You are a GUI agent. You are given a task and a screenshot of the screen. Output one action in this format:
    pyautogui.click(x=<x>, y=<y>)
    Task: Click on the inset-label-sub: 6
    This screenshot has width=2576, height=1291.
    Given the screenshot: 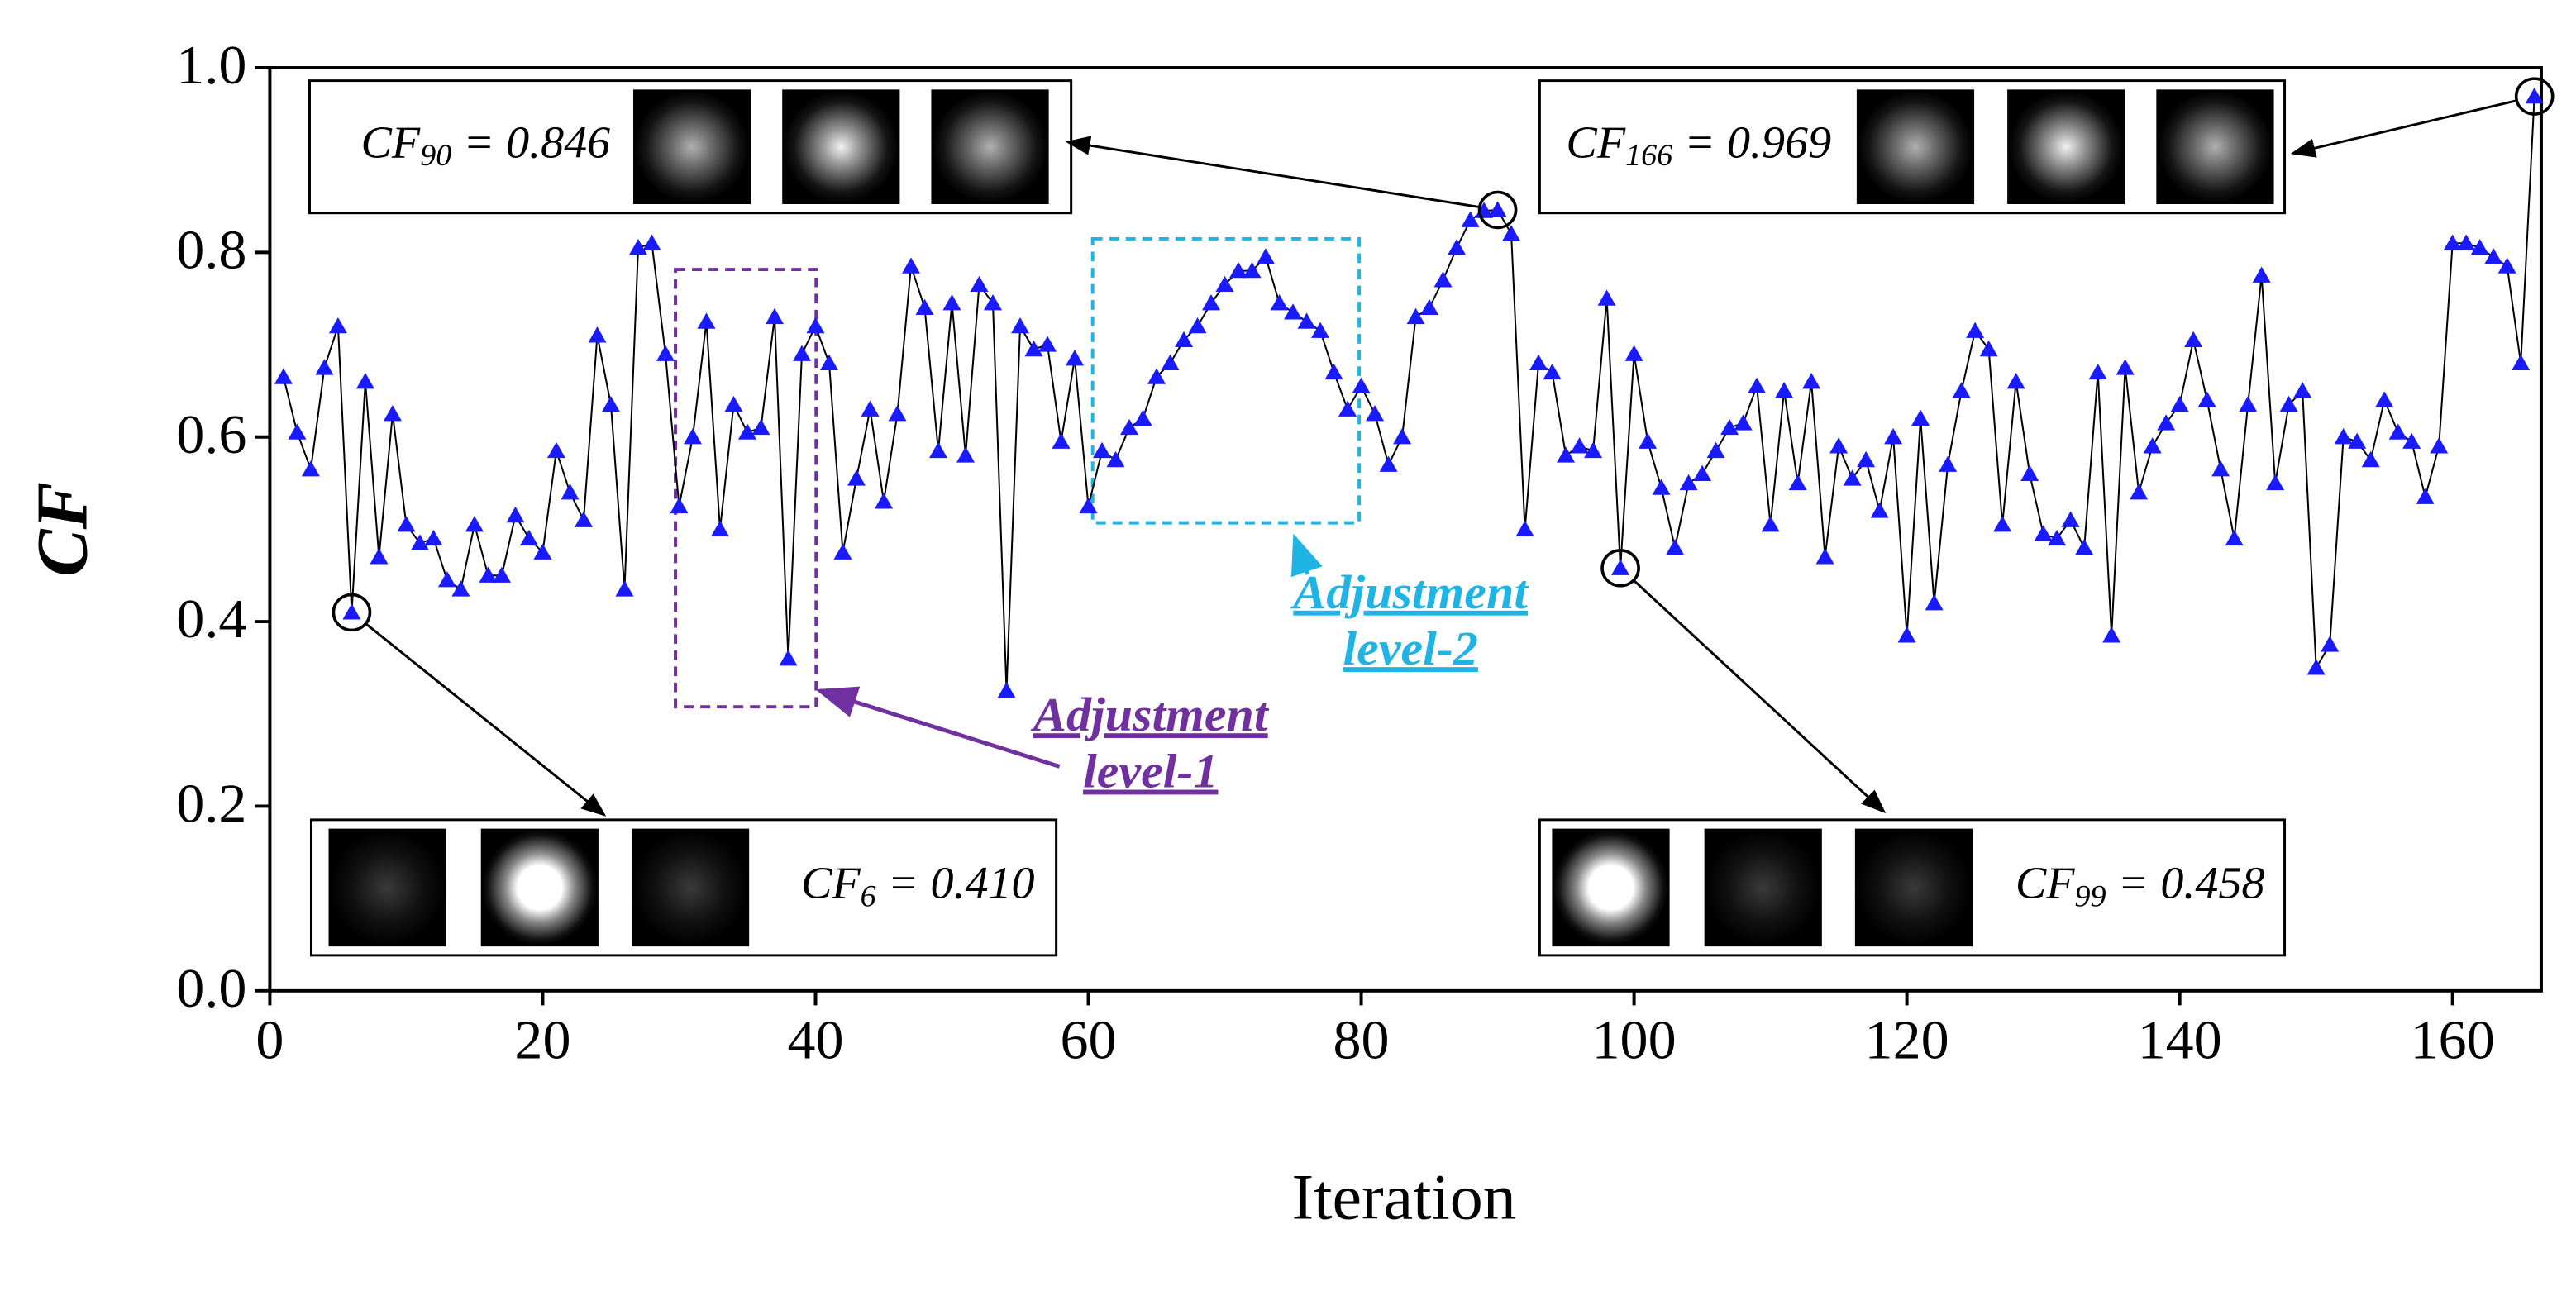 What is the action you would take?
    pyautogui.click(x=868, y=895)
    